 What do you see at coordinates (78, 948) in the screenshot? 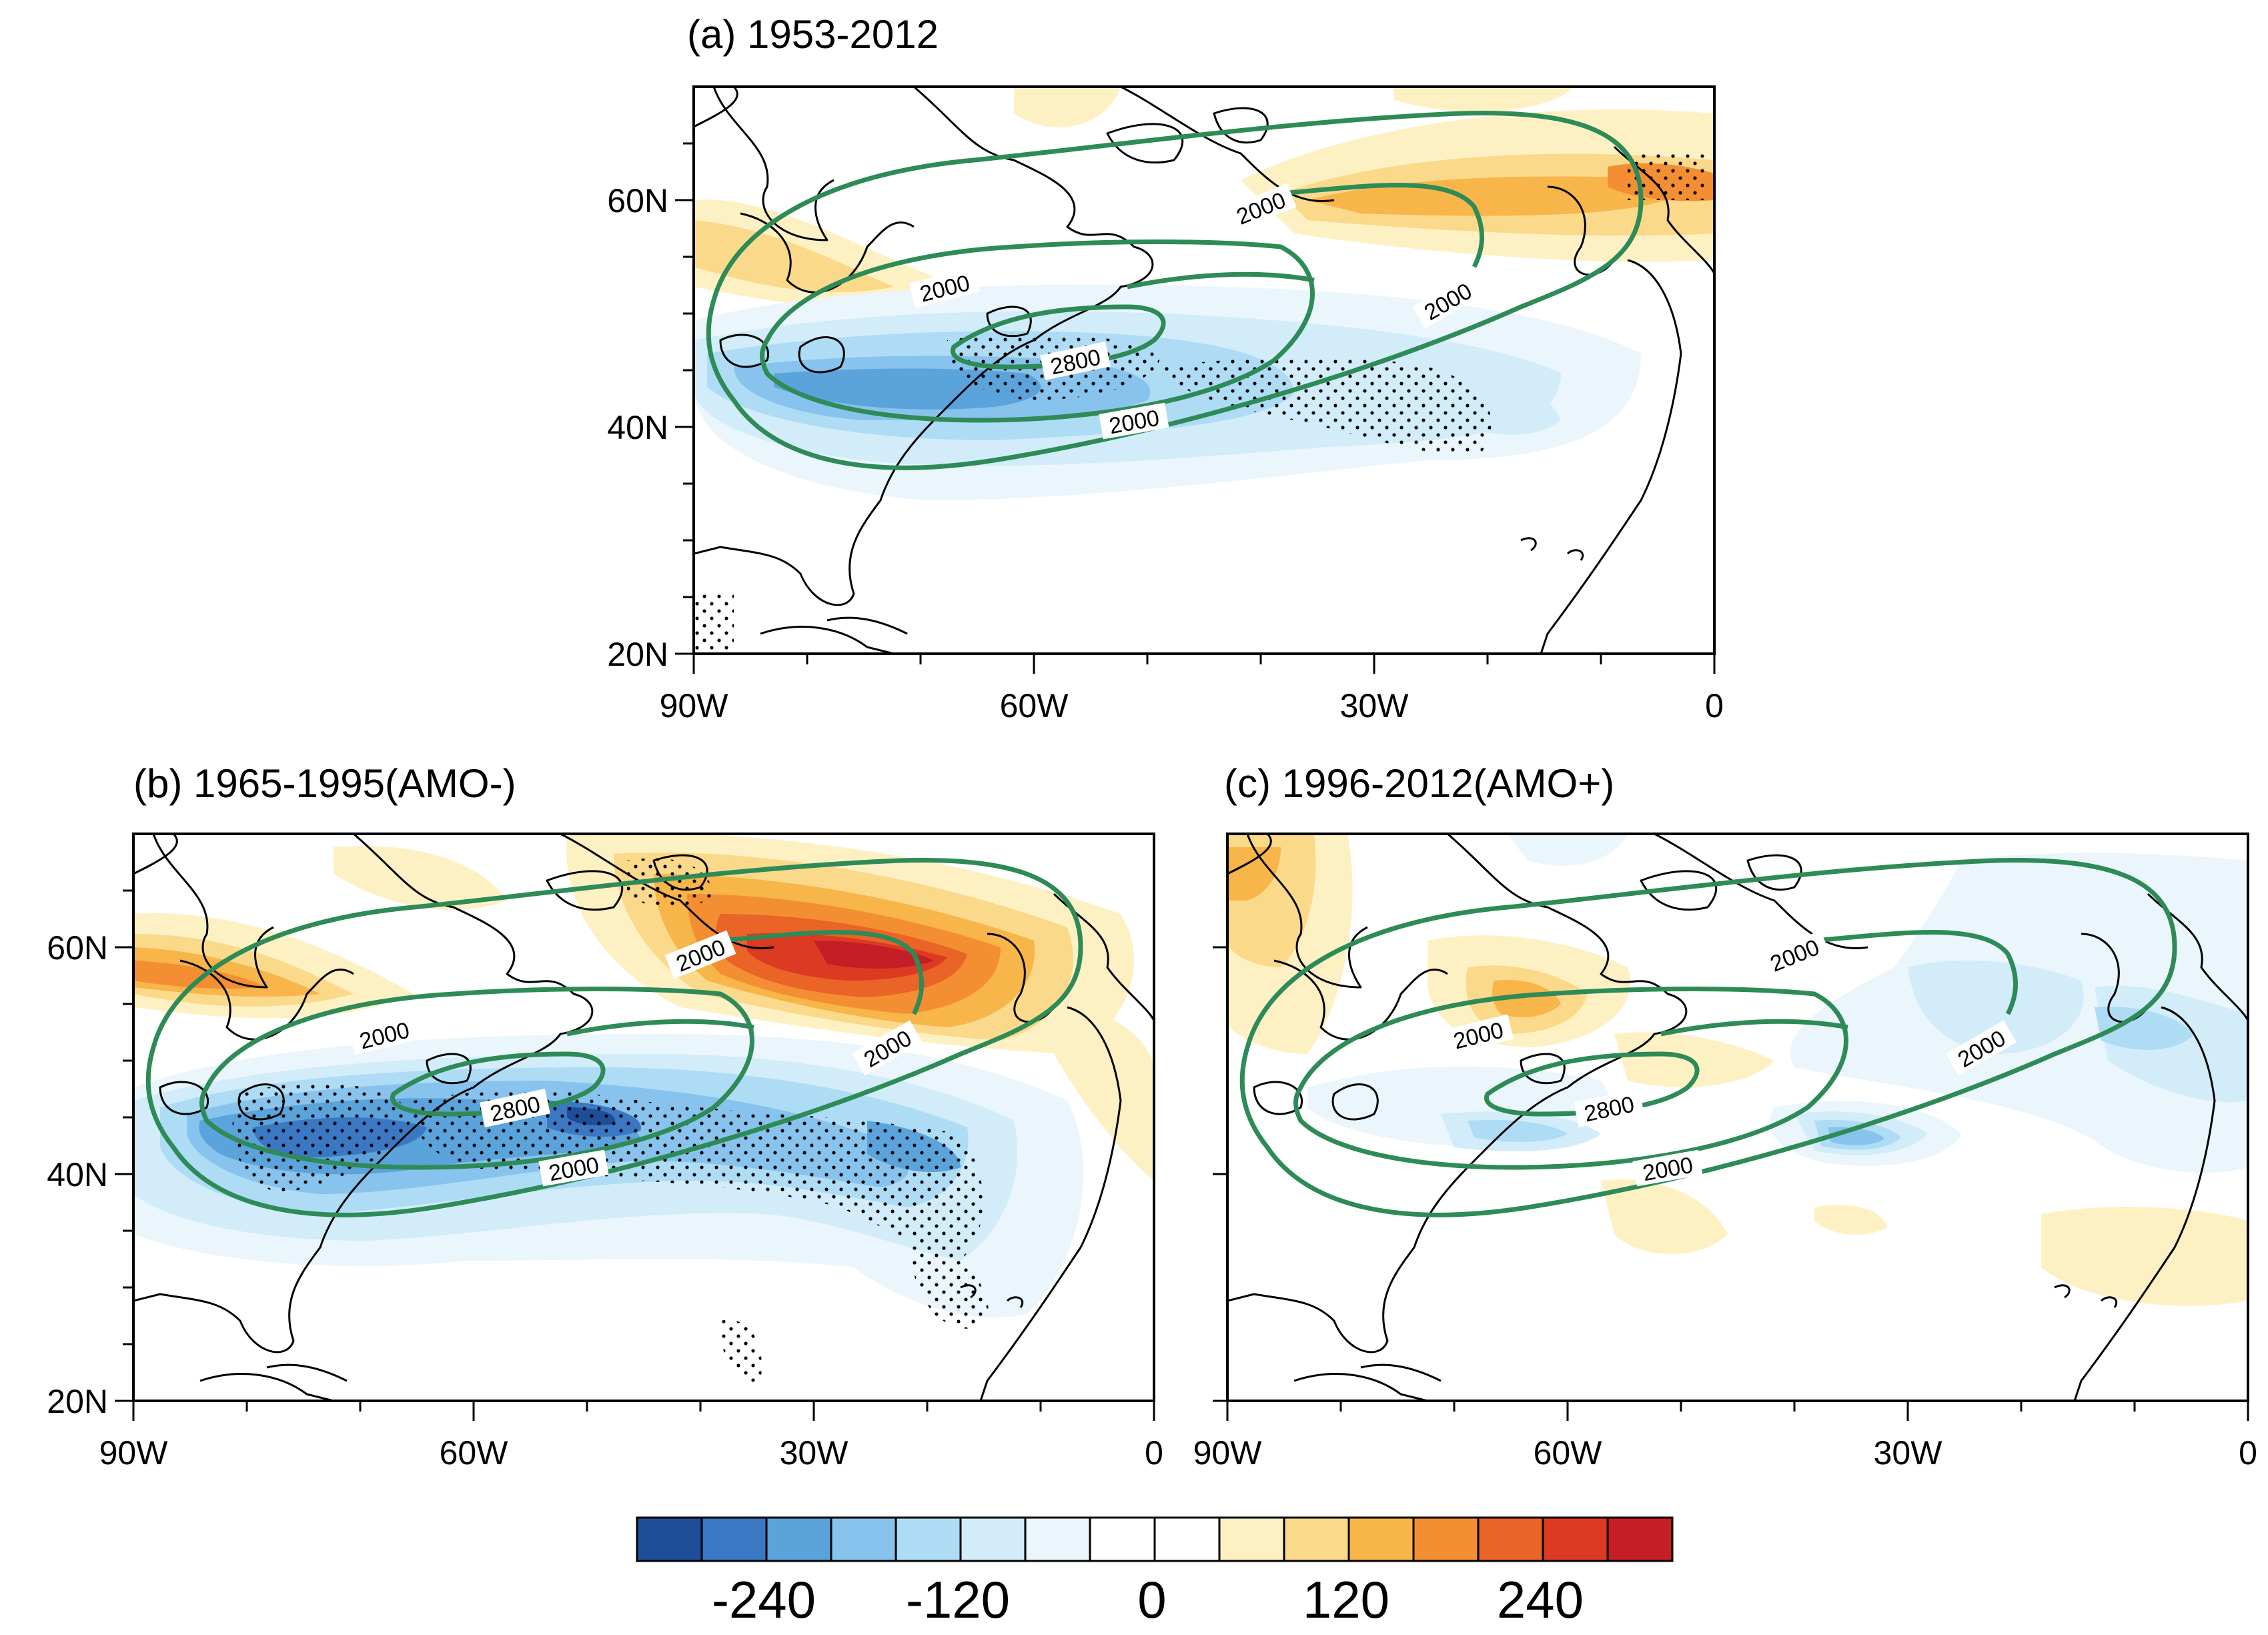
I see `panel-b-lat-60n: 60N` at bounding box center [78, 948].